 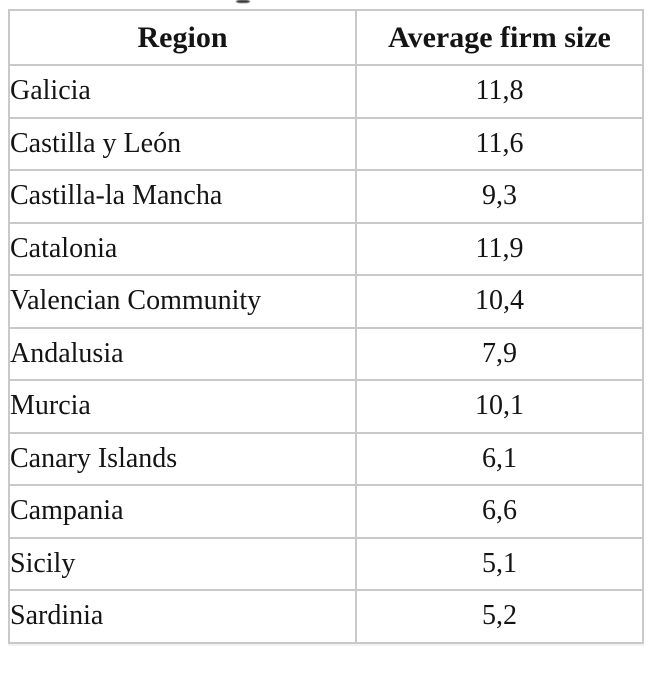 I want to click on header-row: Region Average firm size, so click(x=326, y=37).